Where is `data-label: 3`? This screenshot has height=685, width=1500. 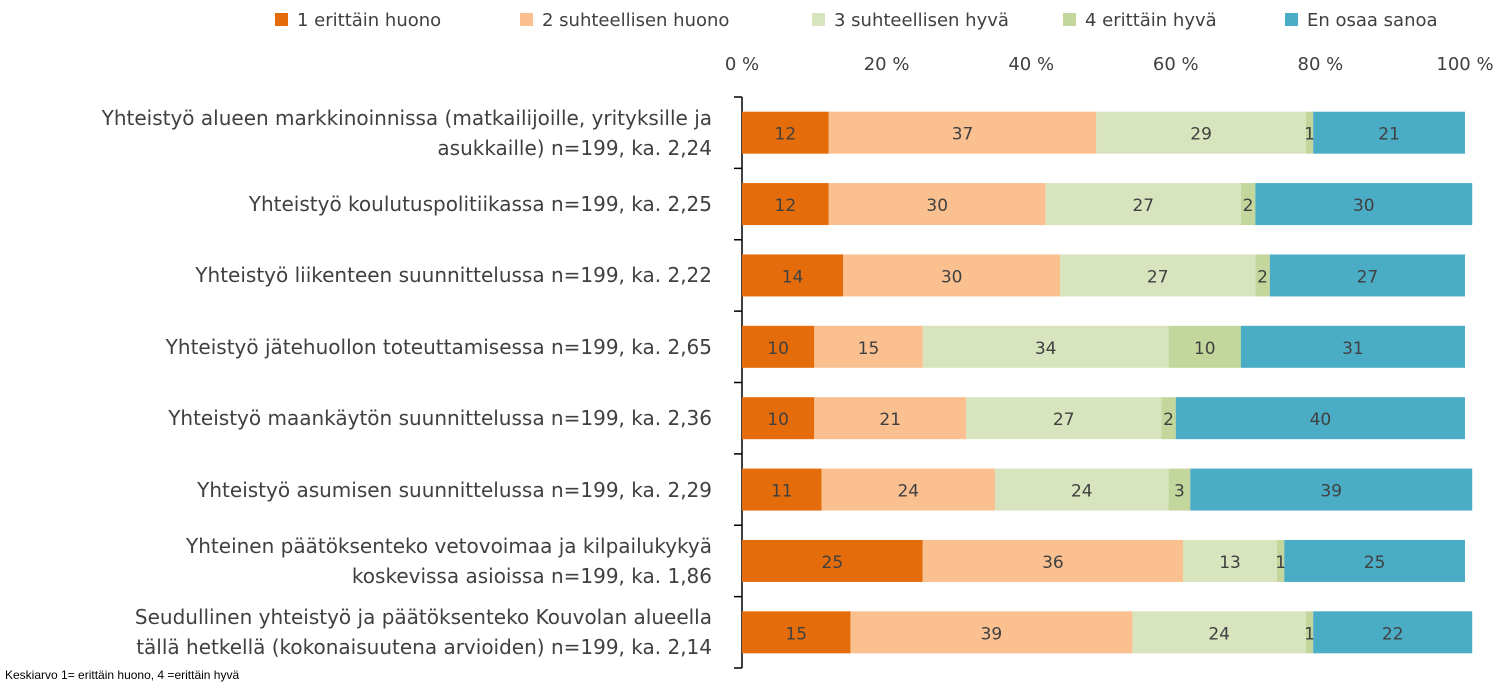
data-label: 3 is located at coordinates (1179, 492).